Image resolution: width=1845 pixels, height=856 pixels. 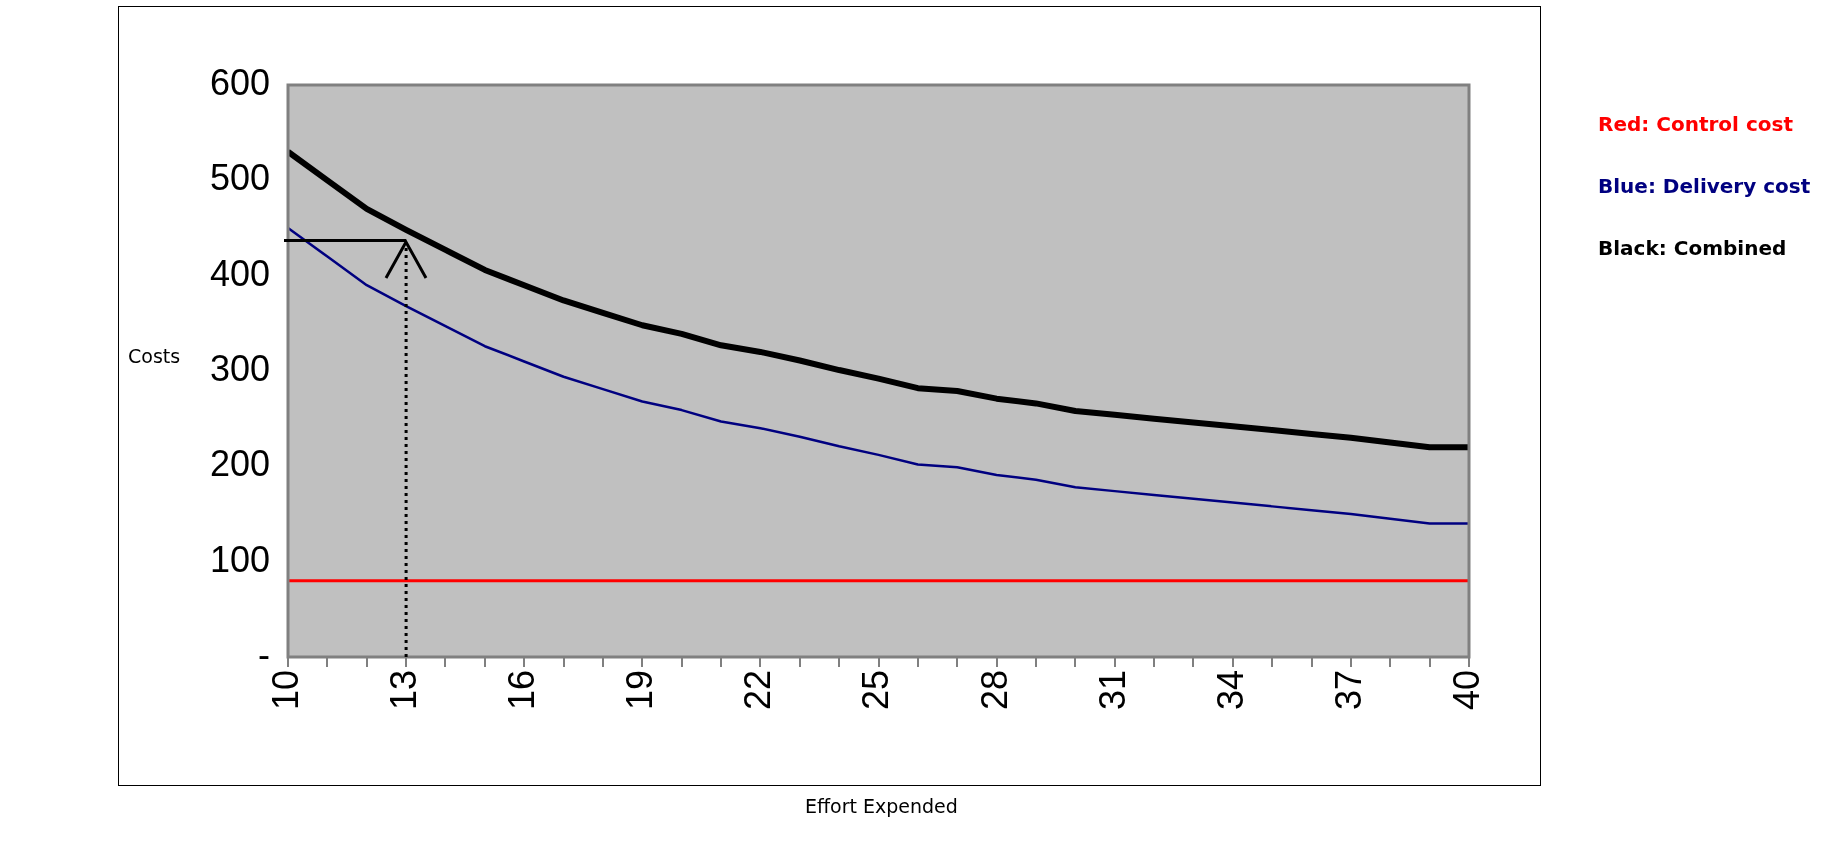 What do you see at coordinates (881, 806) in the screenshot?
I see `x-axis-title: Effort Expended` at bounding box center [881, 806].